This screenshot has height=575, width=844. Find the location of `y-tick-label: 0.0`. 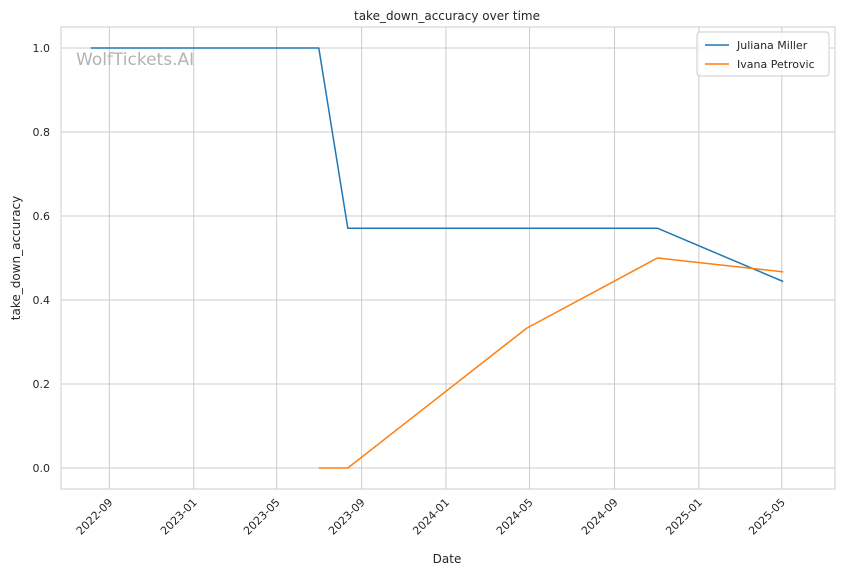

y-tick-label: 0.0 is located at coordinates (42, 468).